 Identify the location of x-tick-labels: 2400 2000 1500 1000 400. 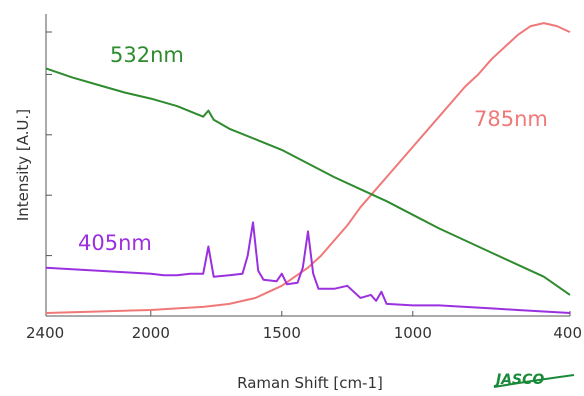
(304, 333).